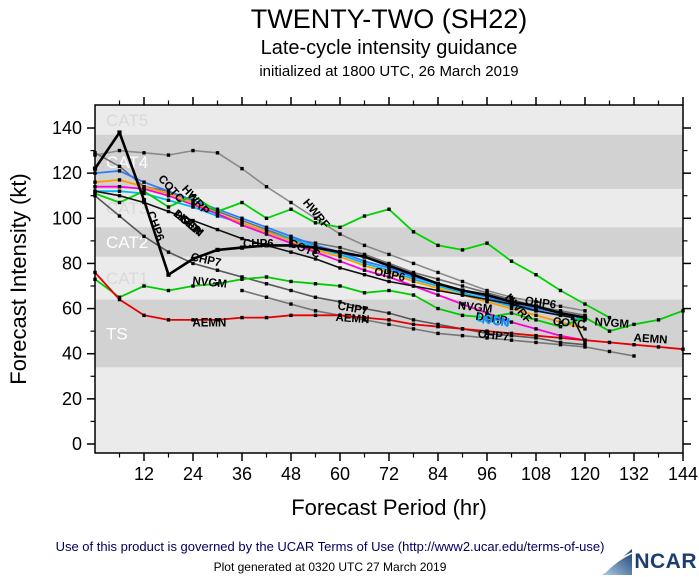 The height and width of the screenshot is (577, 699). What do you see at coordinates (330, 567) in the screenshot?
I see `generated-timestamp: Plot generated at 0320 UTC 27 March 2019` at bounding box center [330, 567].